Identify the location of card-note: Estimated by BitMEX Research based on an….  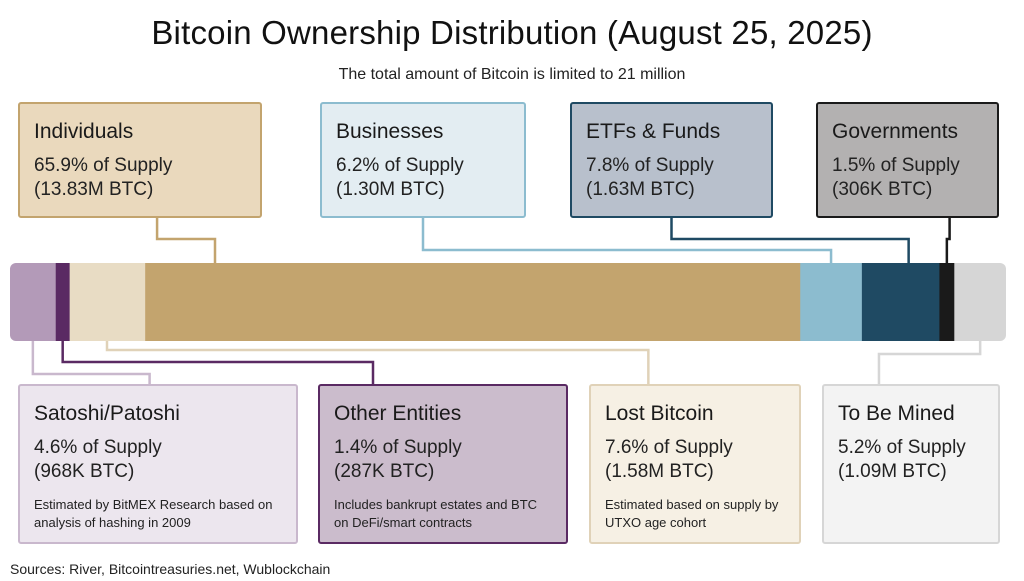
(153, 513).